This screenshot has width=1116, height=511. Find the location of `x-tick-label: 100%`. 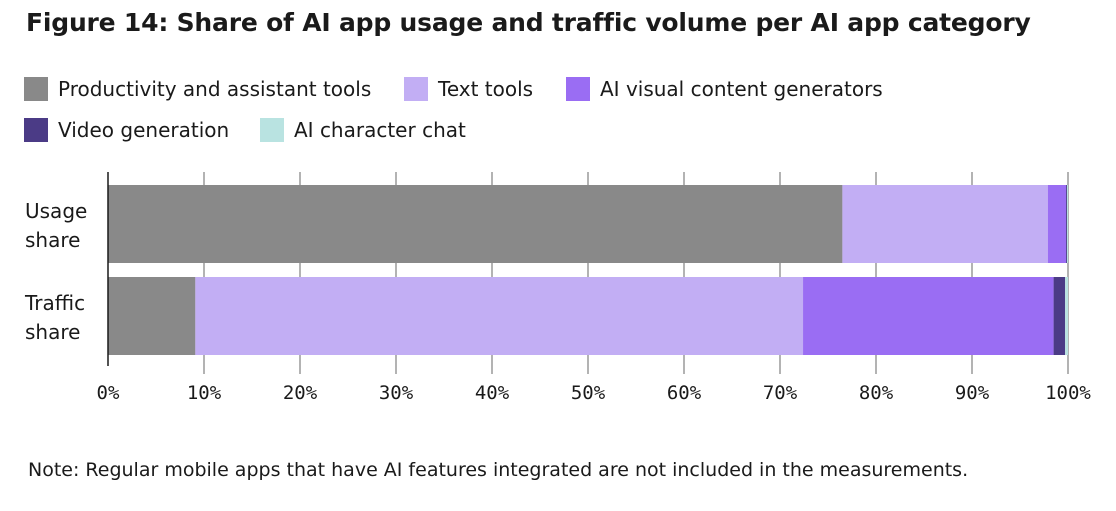

x-tick-label: 100% is located at coordinates (1068, 393).